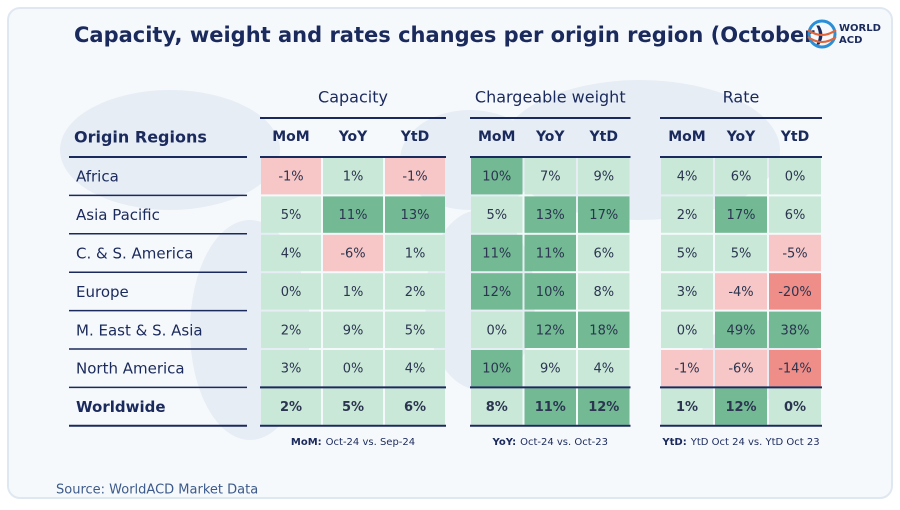 Image resolution: width=900 pixels, height=510 pixels. I want to click on cell-value: 49%, so click(741, 330).